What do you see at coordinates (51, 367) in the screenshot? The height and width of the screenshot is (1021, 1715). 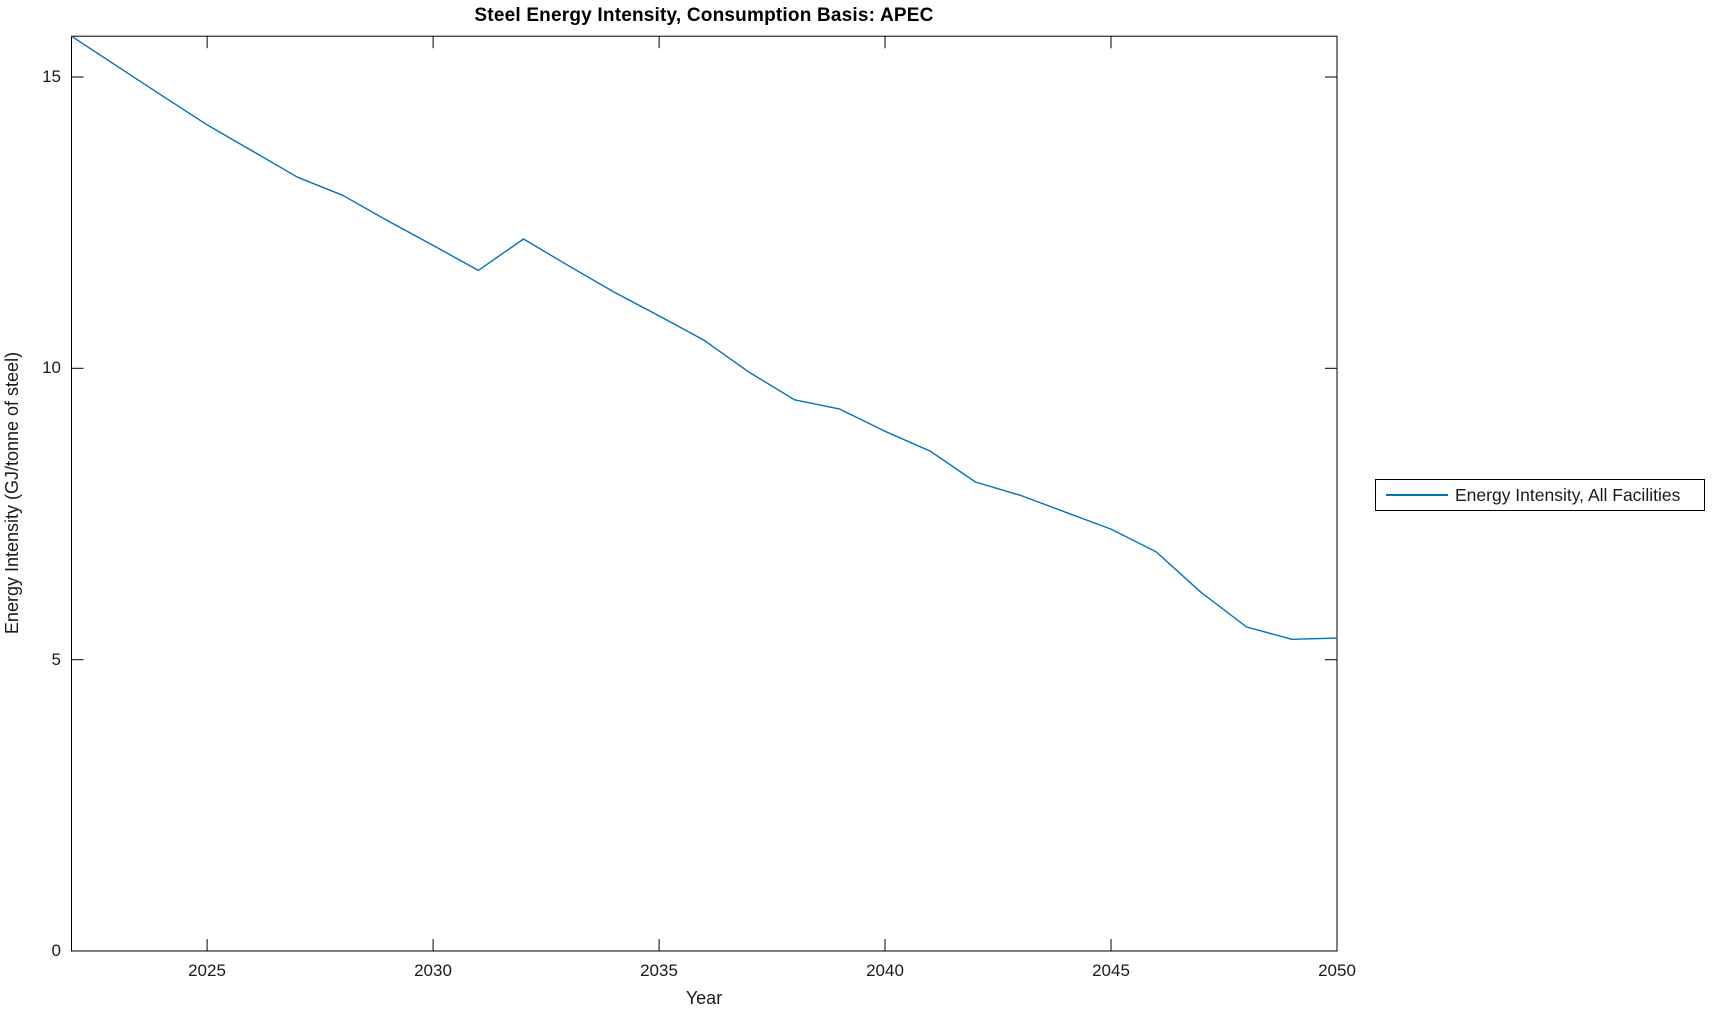 I see `y-tick-label: 10` at bounding box center [51, 367].